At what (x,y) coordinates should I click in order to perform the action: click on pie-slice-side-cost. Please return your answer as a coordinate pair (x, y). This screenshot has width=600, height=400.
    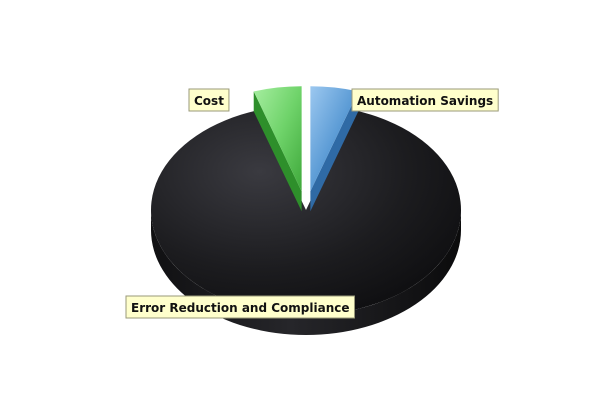
    Looking at the image, I should click on (277, 151).